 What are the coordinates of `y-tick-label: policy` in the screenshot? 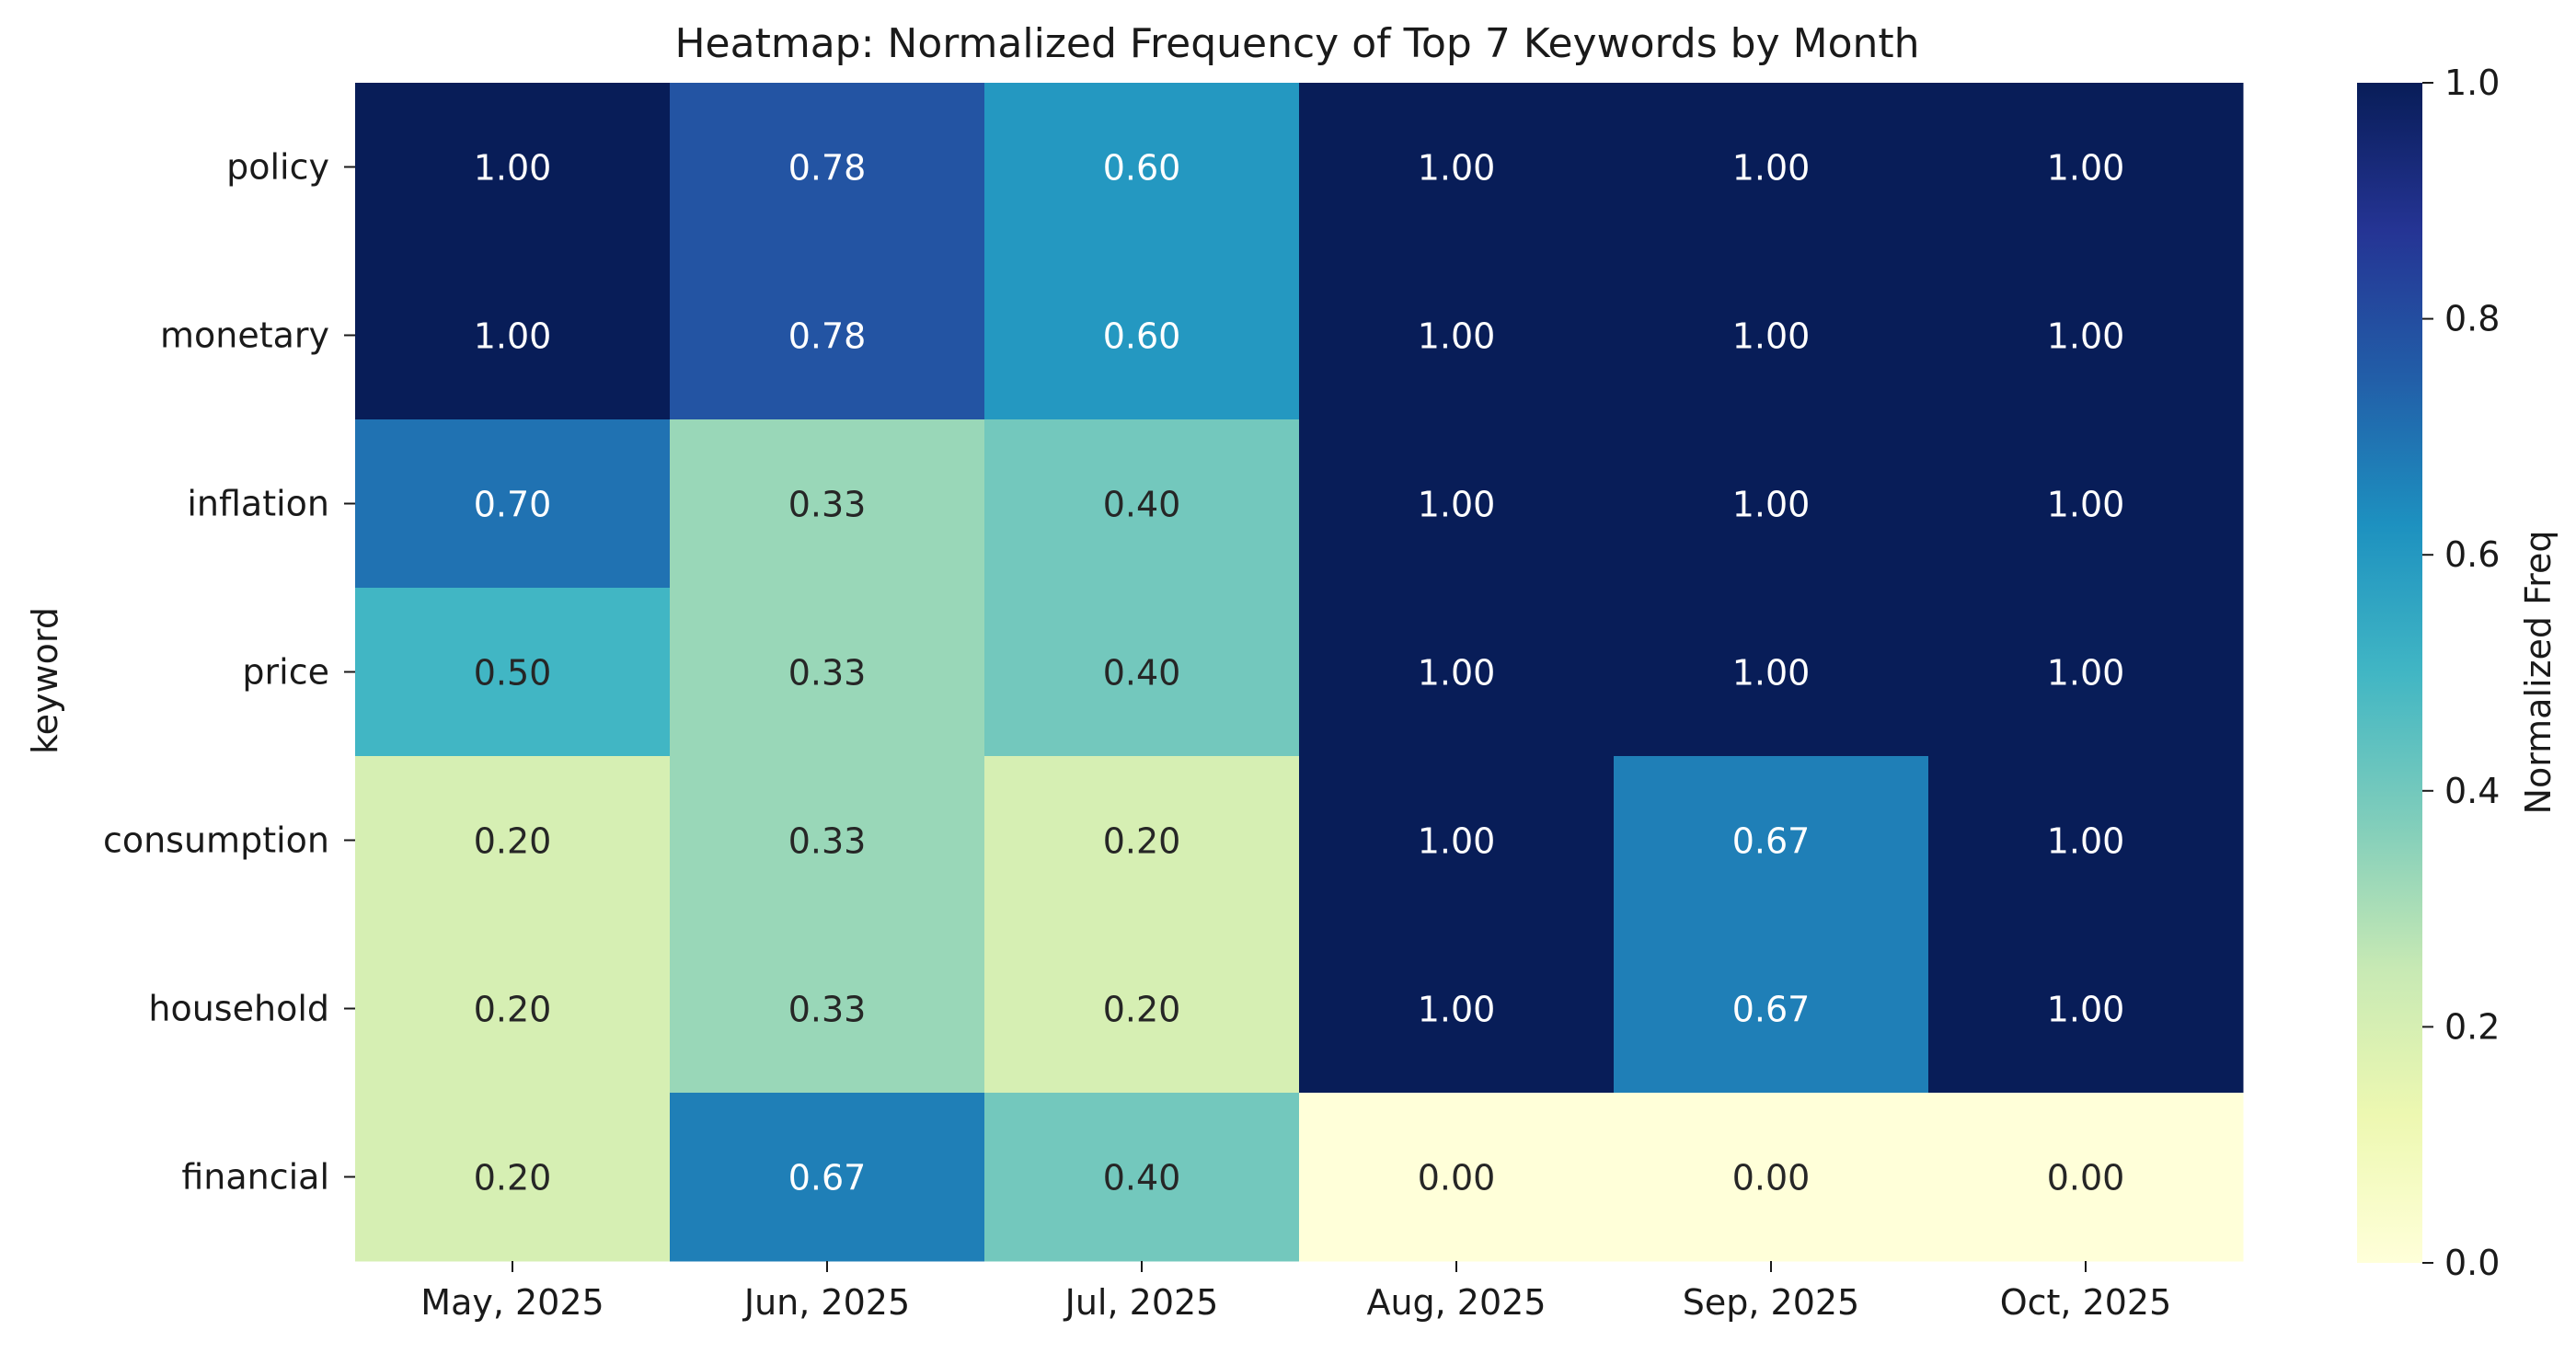 It's located at (277, 167).